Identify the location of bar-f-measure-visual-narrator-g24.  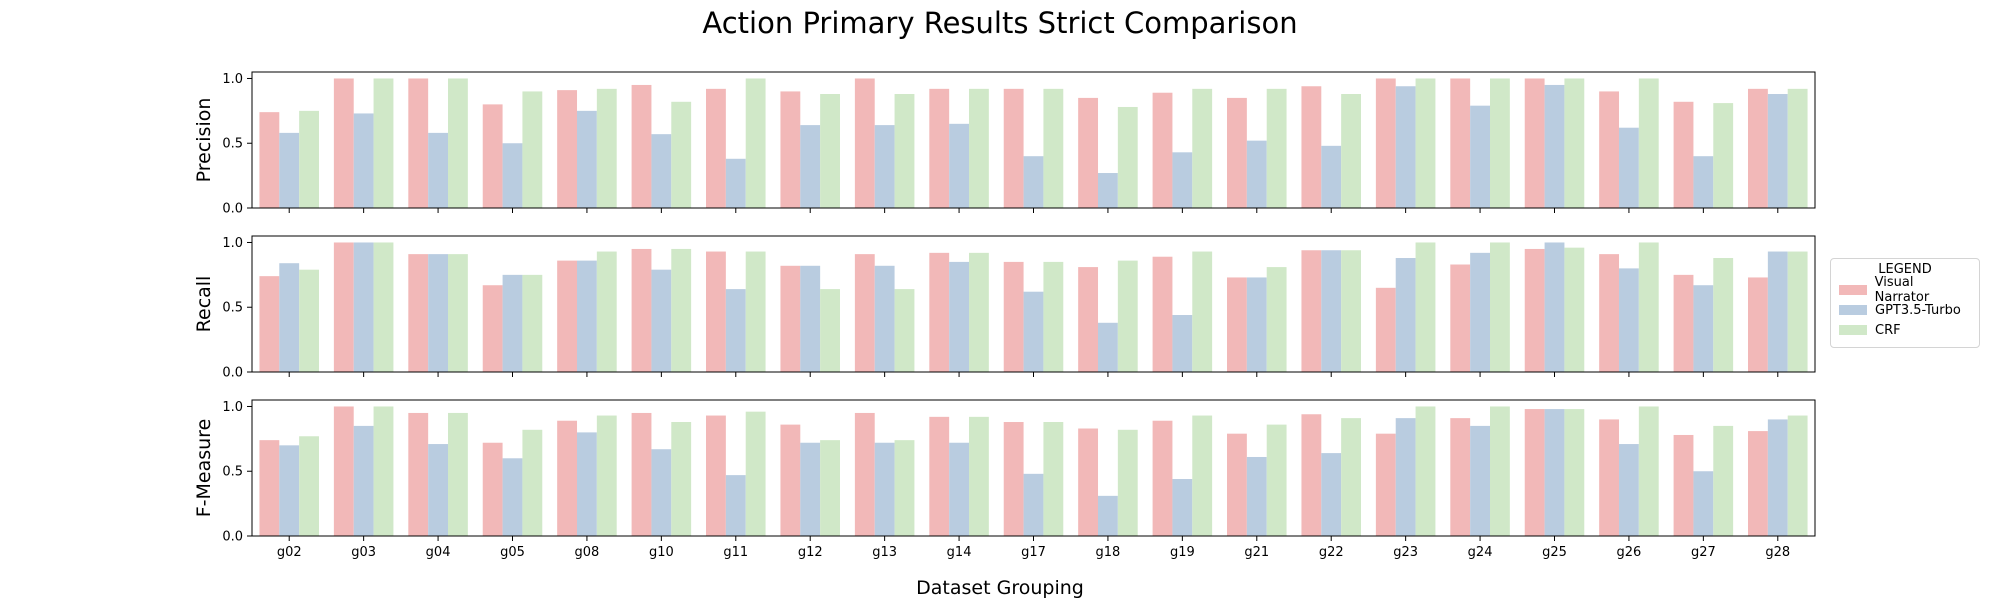
(1460, 477).